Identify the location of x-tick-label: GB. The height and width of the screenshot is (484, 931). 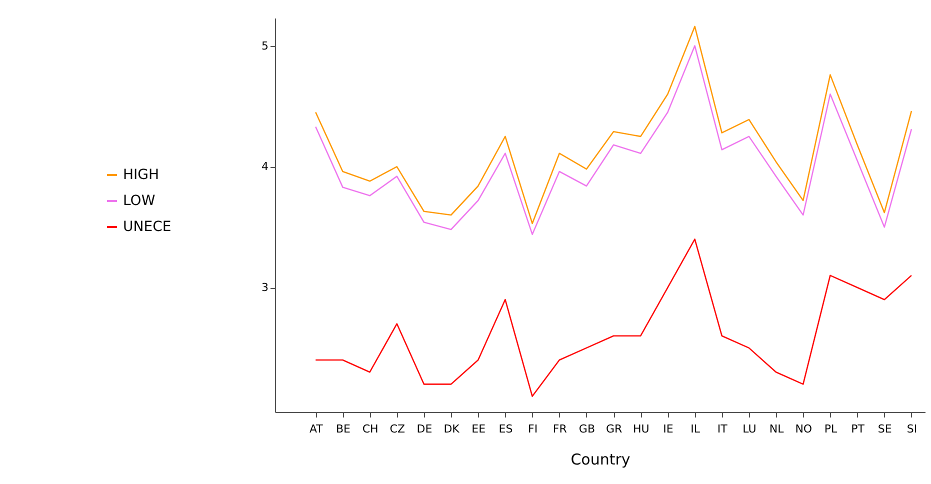
(586, 429).